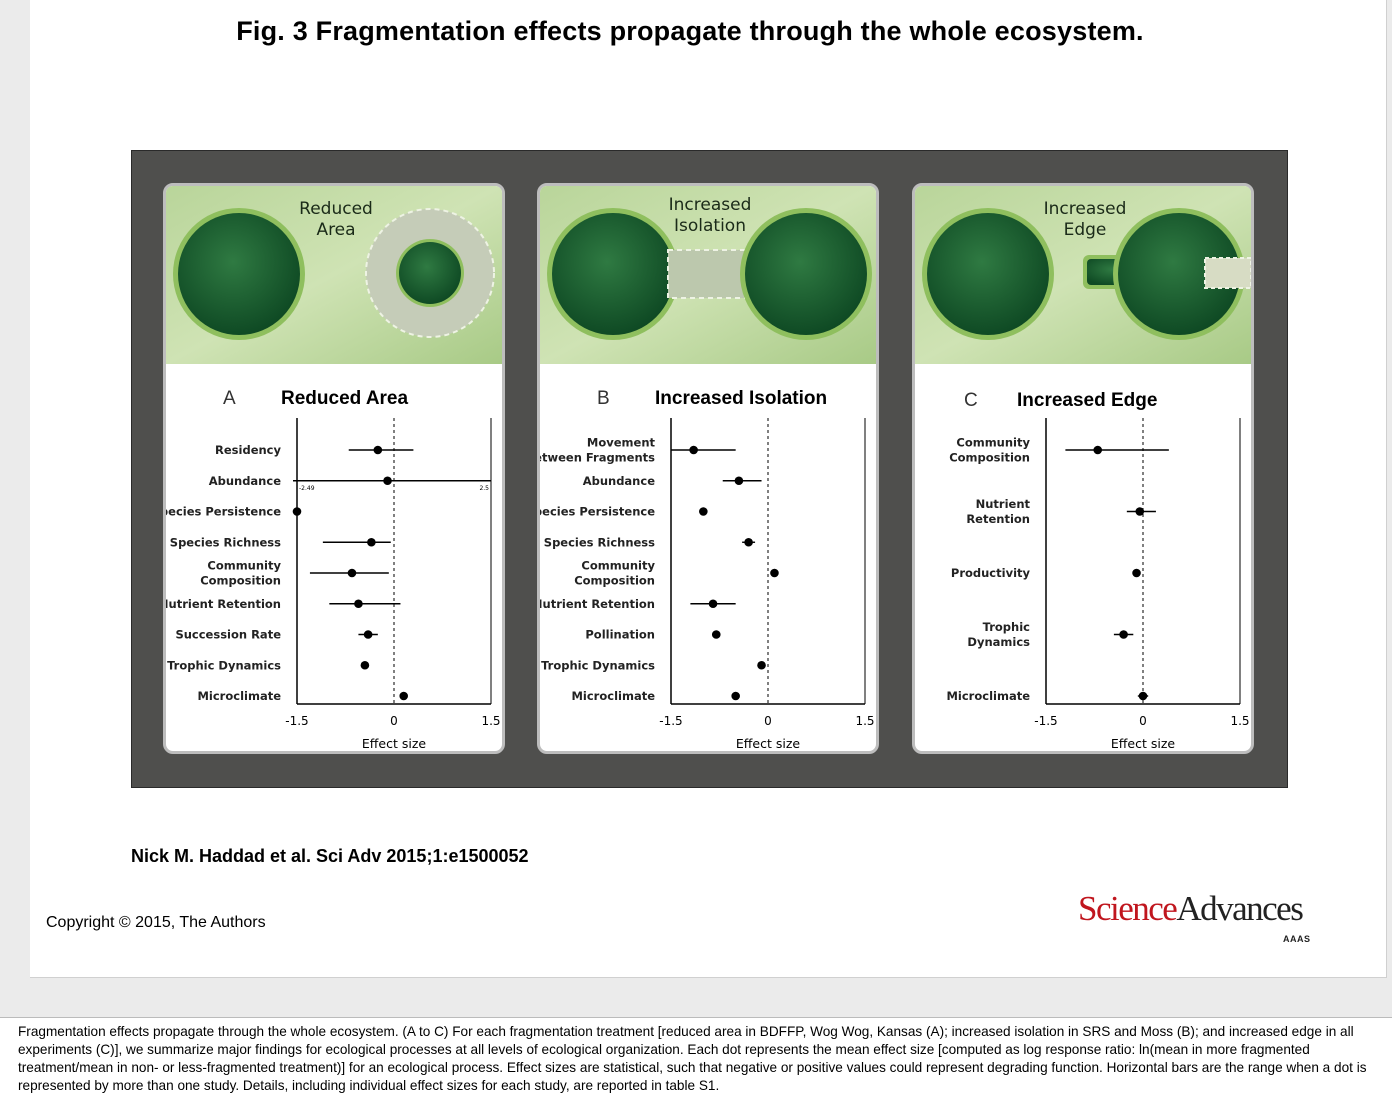 This screenshot has width=1392, height=1106. I want to click on cleared-corridor, so click(710, 274).